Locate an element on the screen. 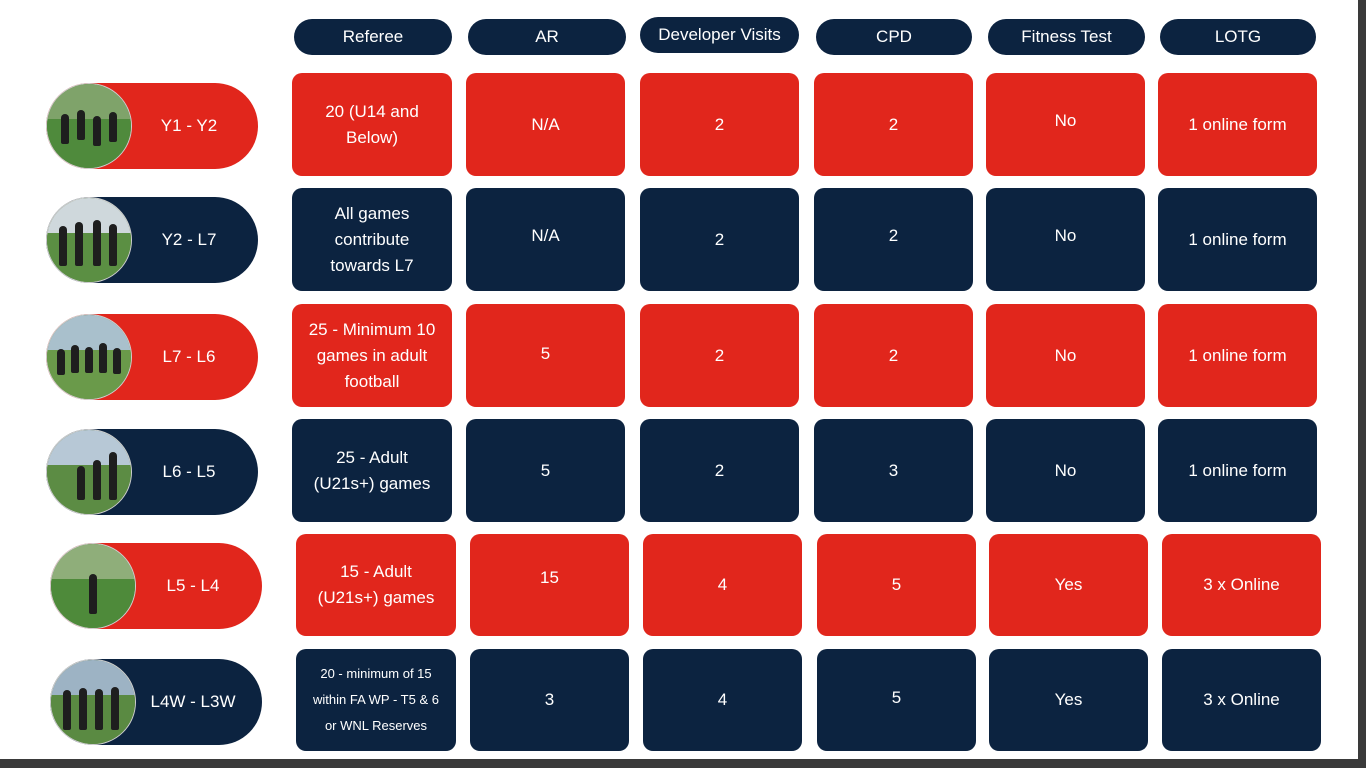  level-label: L4W - L3W is located at coordinates (193, 701).